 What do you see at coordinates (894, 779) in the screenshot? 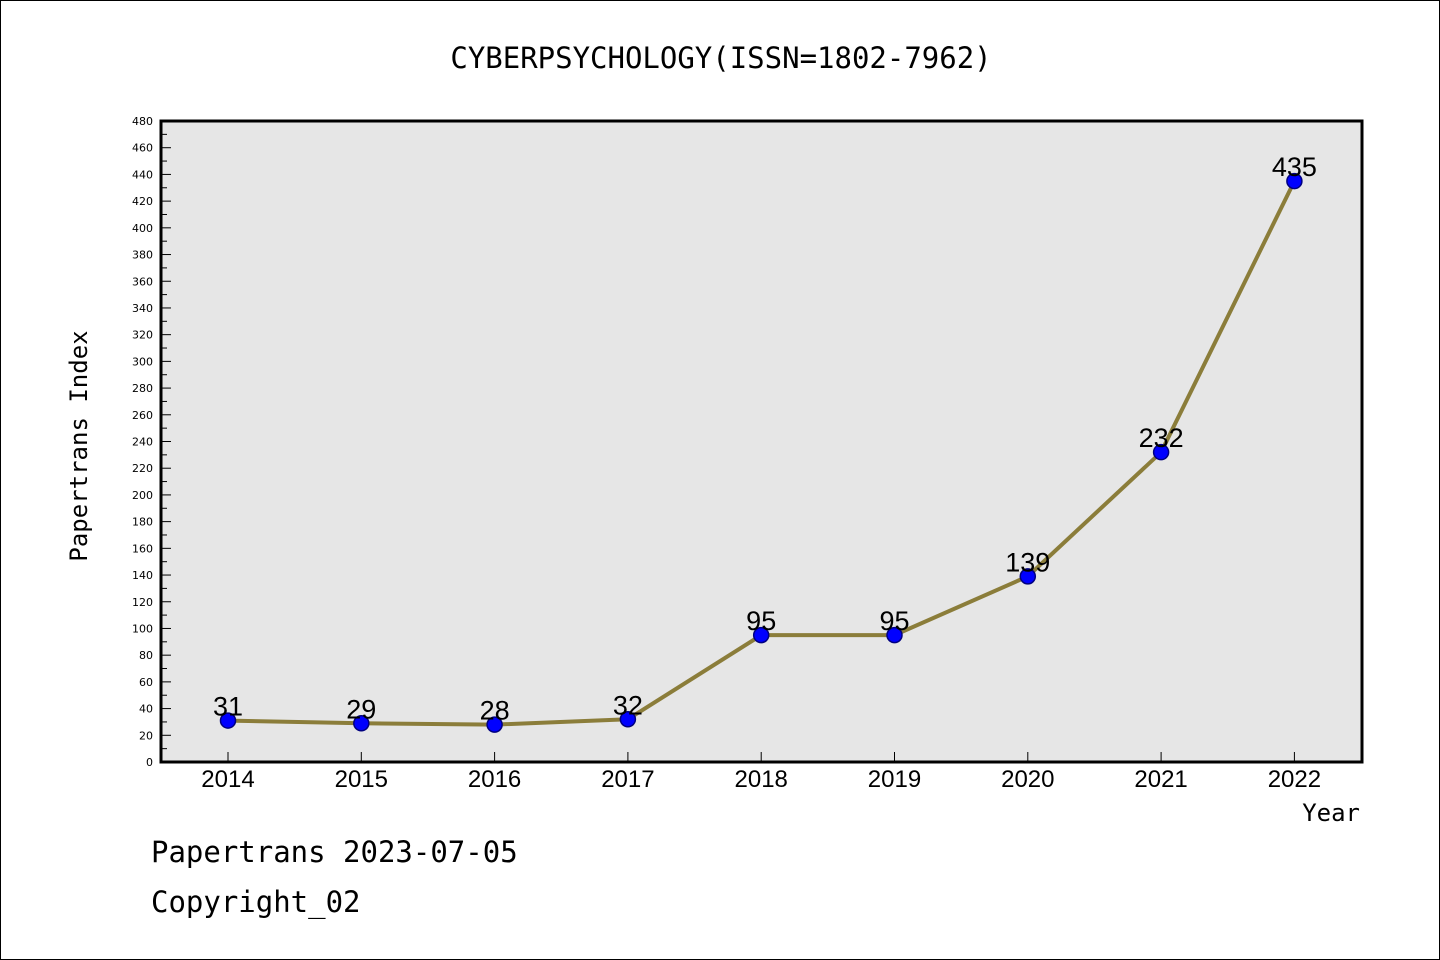
I see `x-tick-label: 2019` at bounding box center [894, 779].